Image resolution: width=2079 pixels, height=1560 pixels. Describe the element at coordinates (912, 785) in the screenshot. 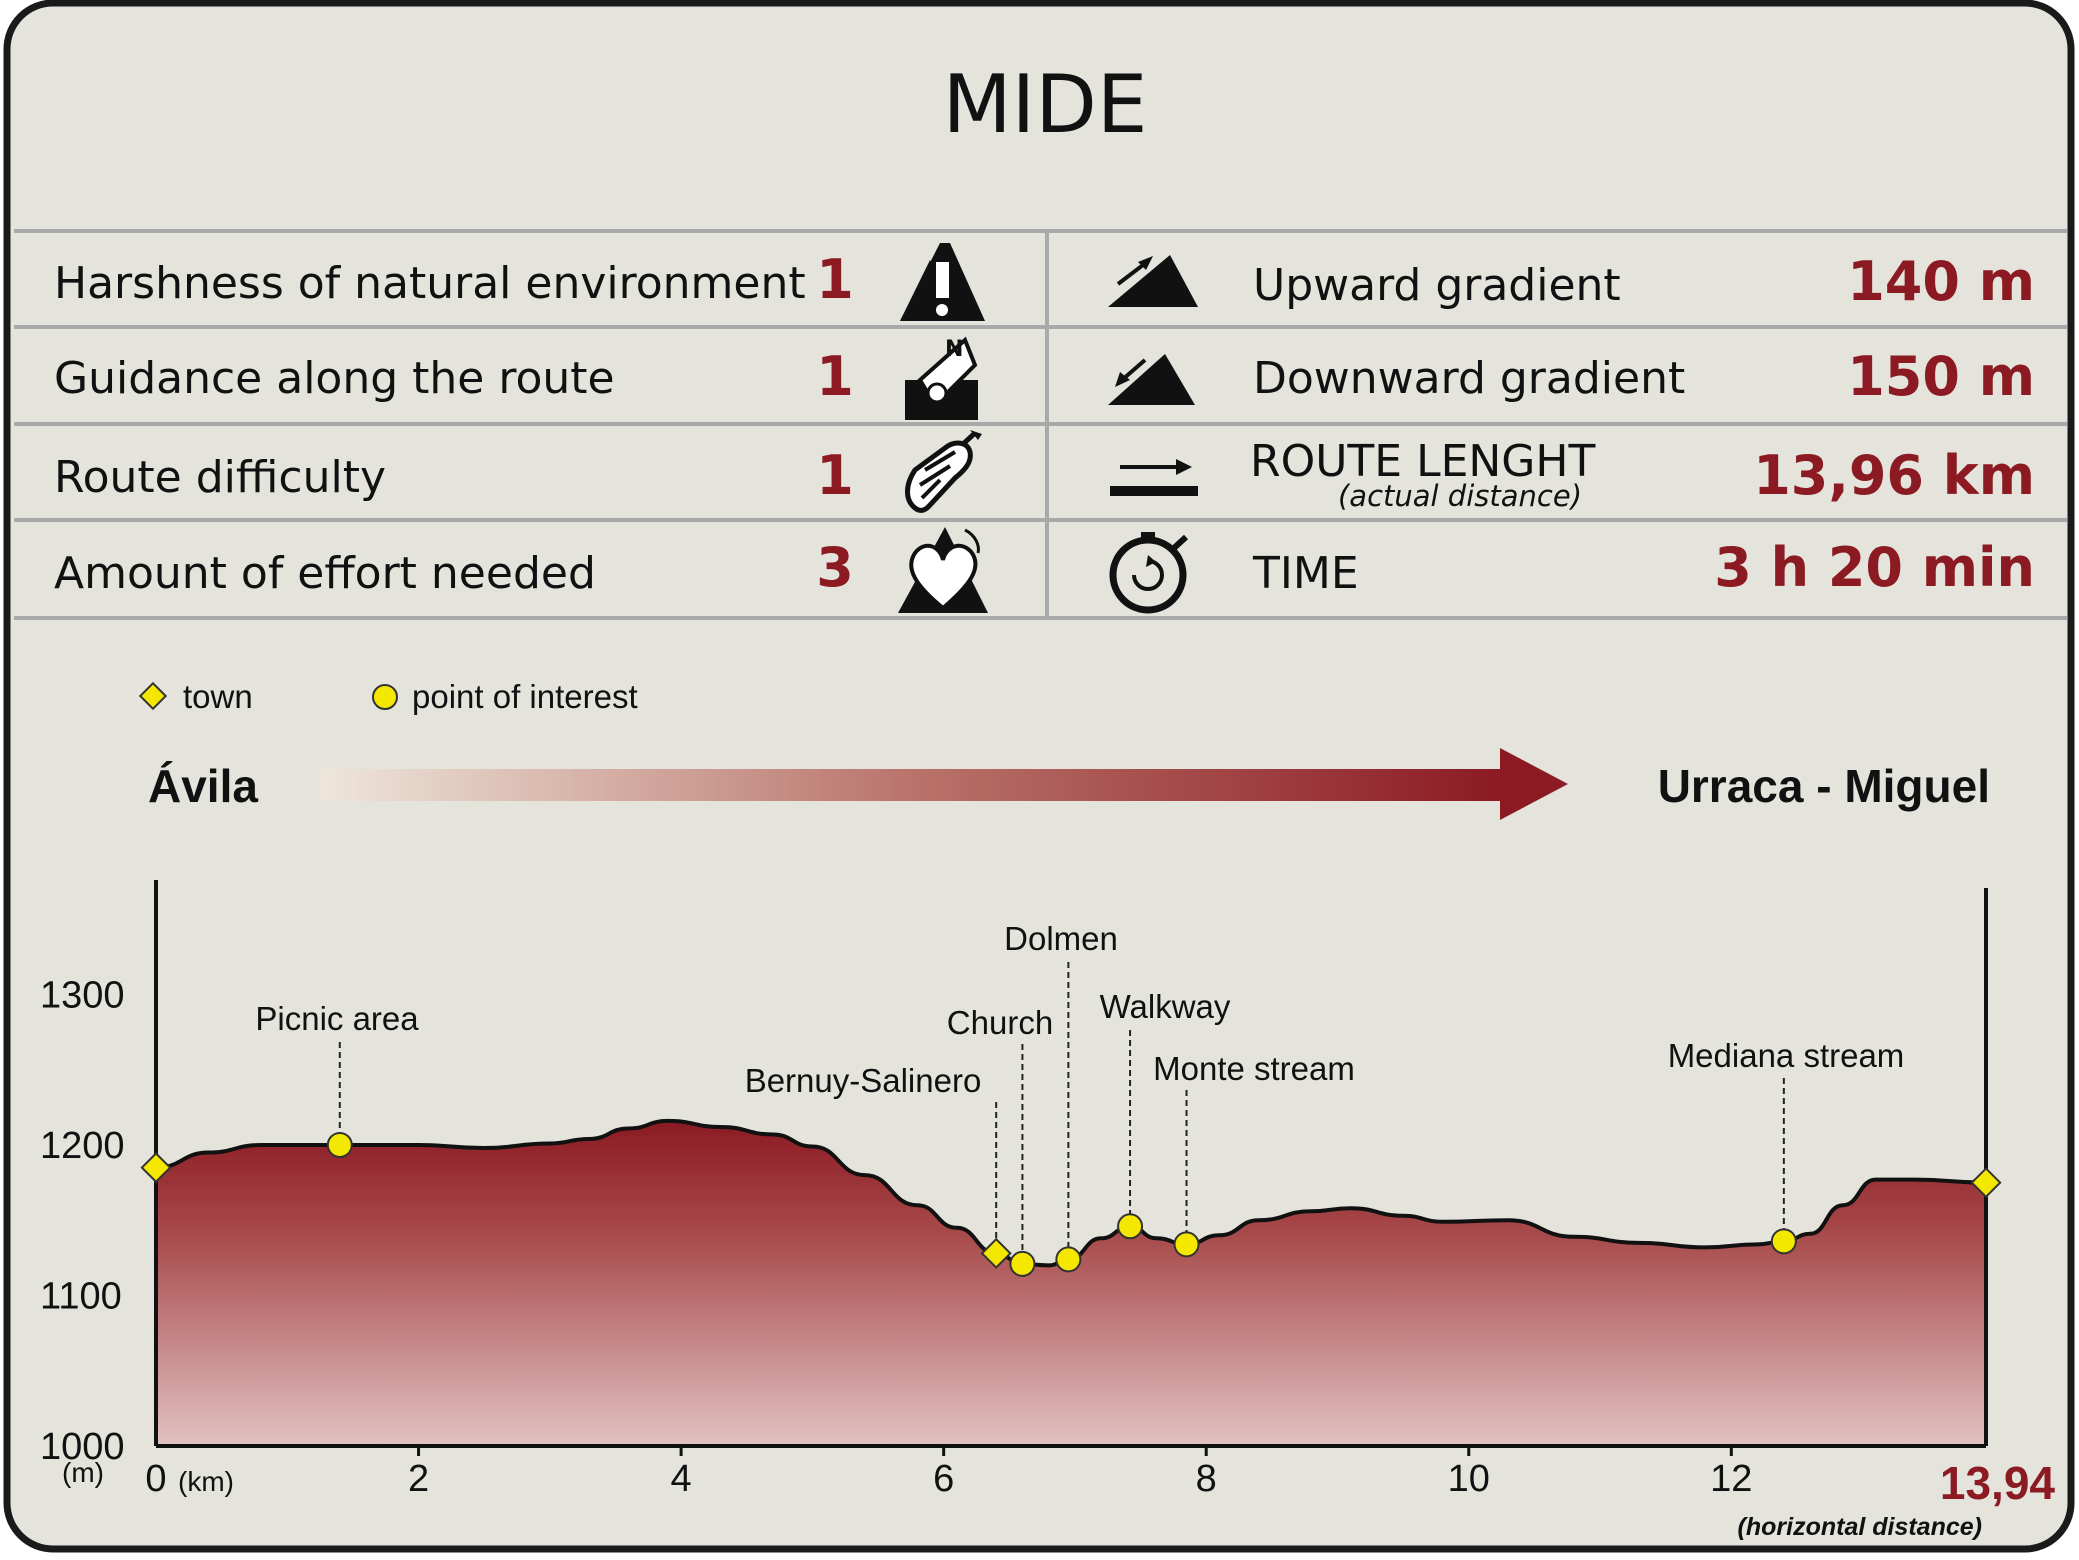

I see `route-direction-arrow-shaft` at that location.